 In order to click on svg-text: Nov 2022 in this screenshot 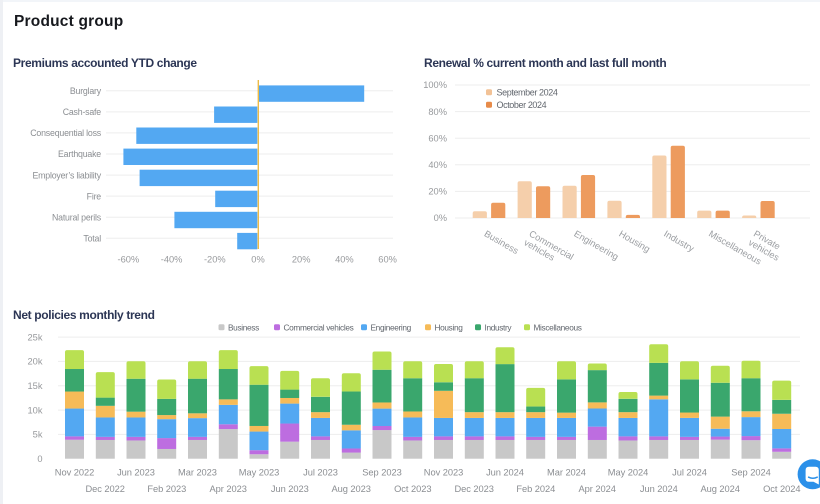, I will do `click(74, 472)`.